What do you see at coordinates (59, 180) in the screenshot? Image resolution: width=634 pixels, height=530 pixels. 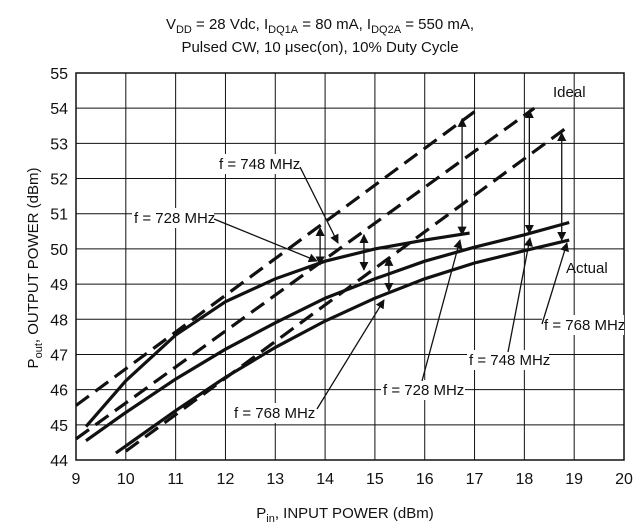 I see `y-tick-label: 52` at bounding box center [59, 180].